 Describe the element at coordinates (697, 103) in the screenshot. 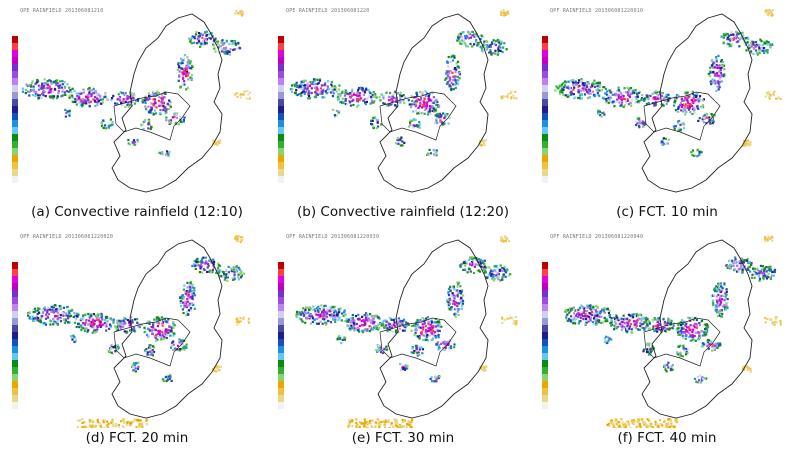

I see `region-boundary` at that location.